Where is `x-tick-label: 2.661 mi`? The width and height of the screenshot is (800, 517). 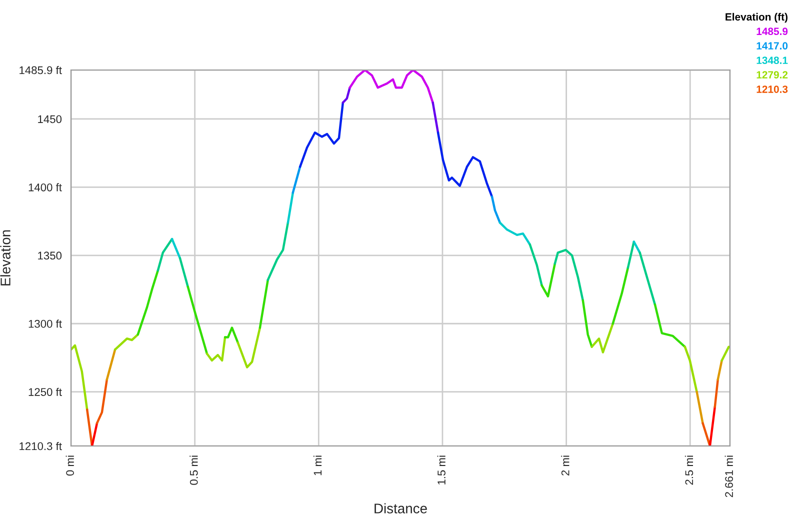
x-tick-label: 2.661 mi is located at coordinates (728, 477).